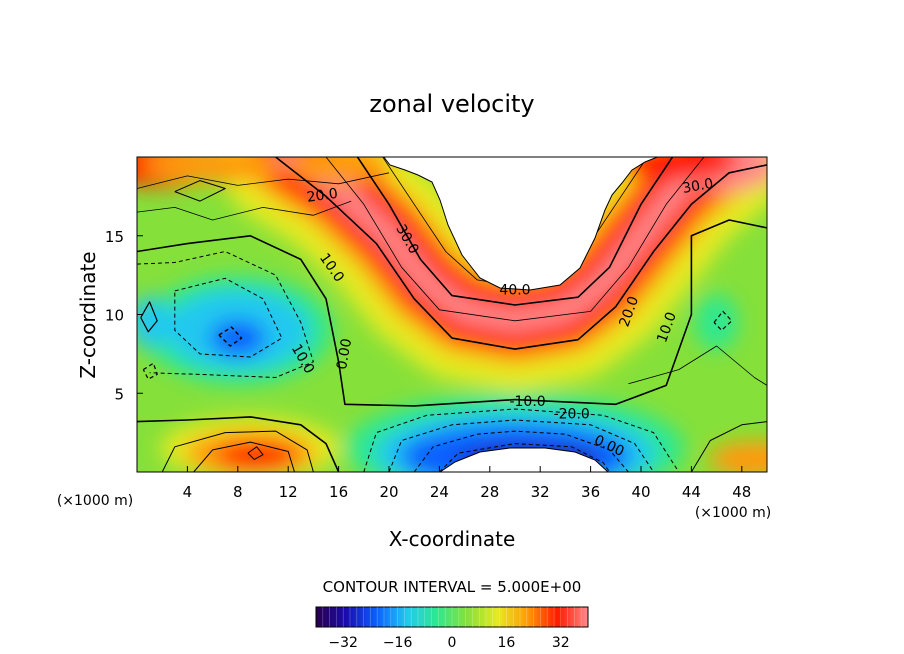 The image size is (904, 654). What do you see at coordinates (439, 492) in the screenshot?
I see `x-tick-label: 24` at bounding box center [439, 492].